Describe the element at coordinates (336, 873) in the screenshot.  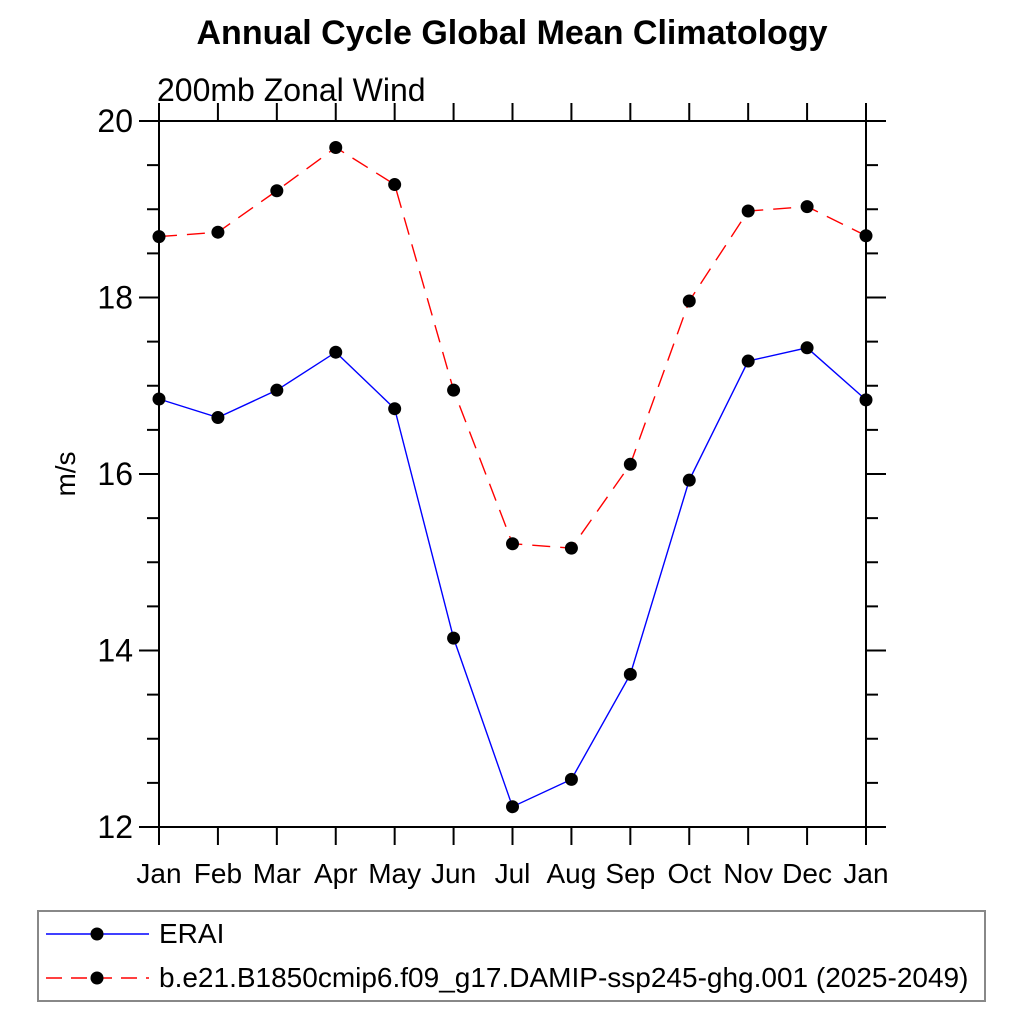
I see `x-tick-label: Apr` at that location.